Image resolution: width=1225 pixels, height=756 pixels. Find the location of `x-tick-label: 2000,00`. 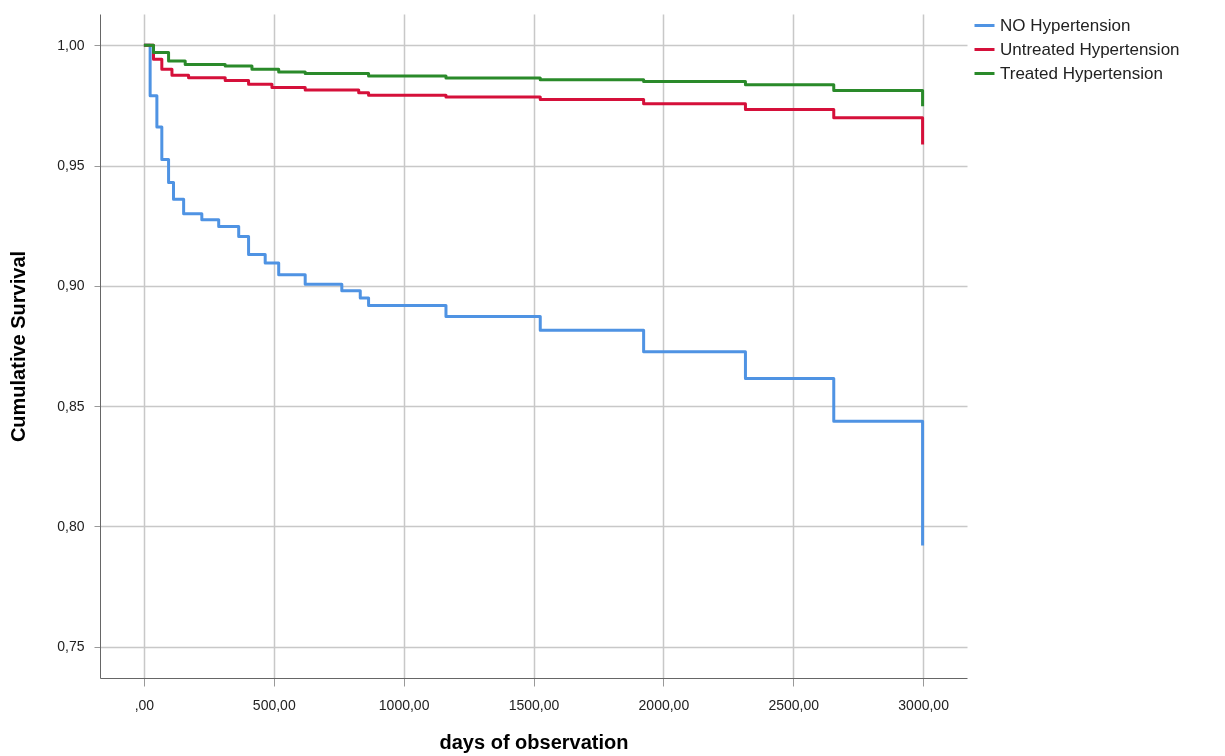

x-tick-label: 2000,00 is located at coordinates (664, 704).